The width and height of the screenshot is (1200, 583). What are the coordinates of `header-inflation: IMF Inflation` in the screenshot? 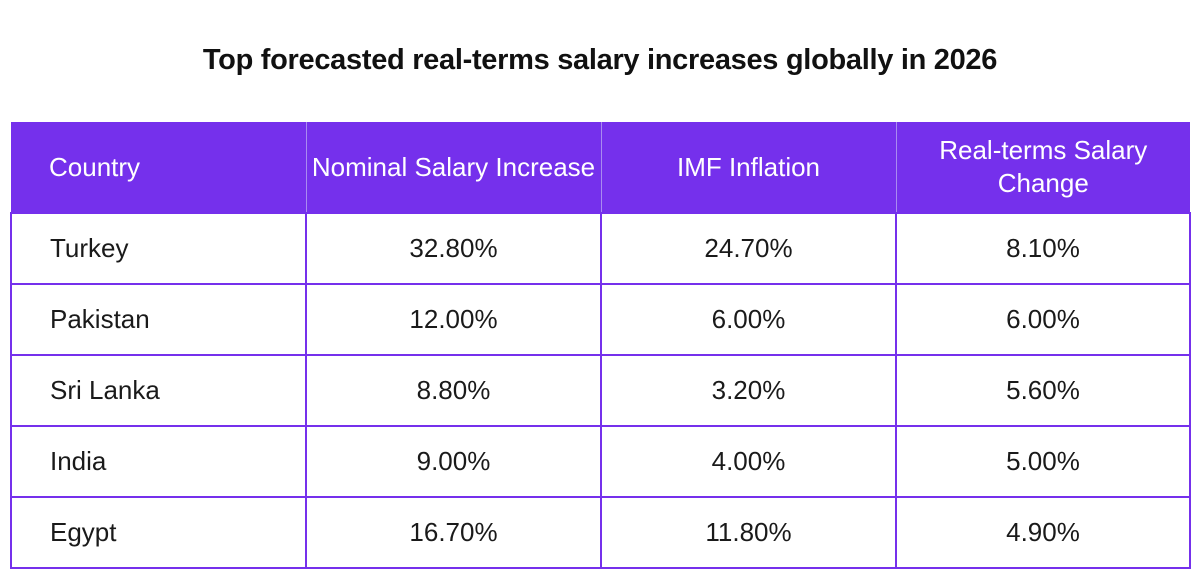 It's located at (748, 167).